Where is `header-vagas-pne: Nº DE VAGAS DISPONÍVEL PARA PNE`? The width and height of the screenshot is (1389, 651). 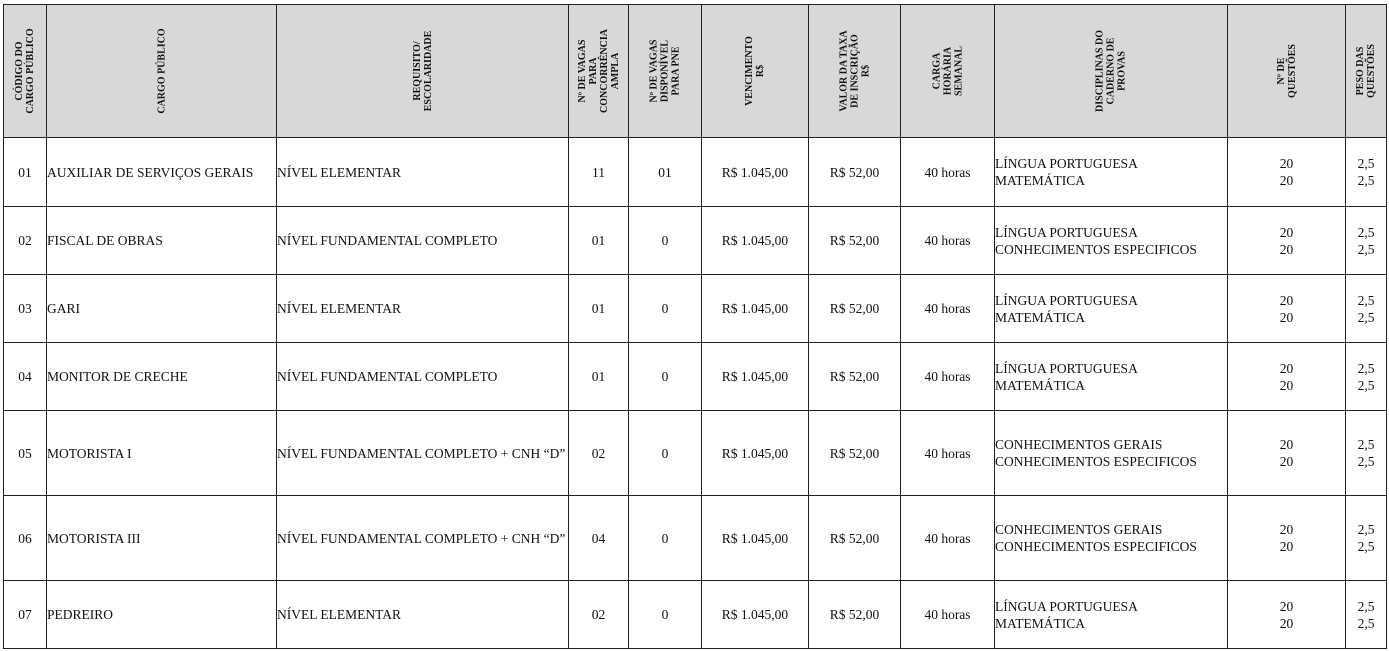
header-vagas-pne: Nº DE VAGAS DISPONÍVEL PARA PNE is located at coordinates (665, 71).